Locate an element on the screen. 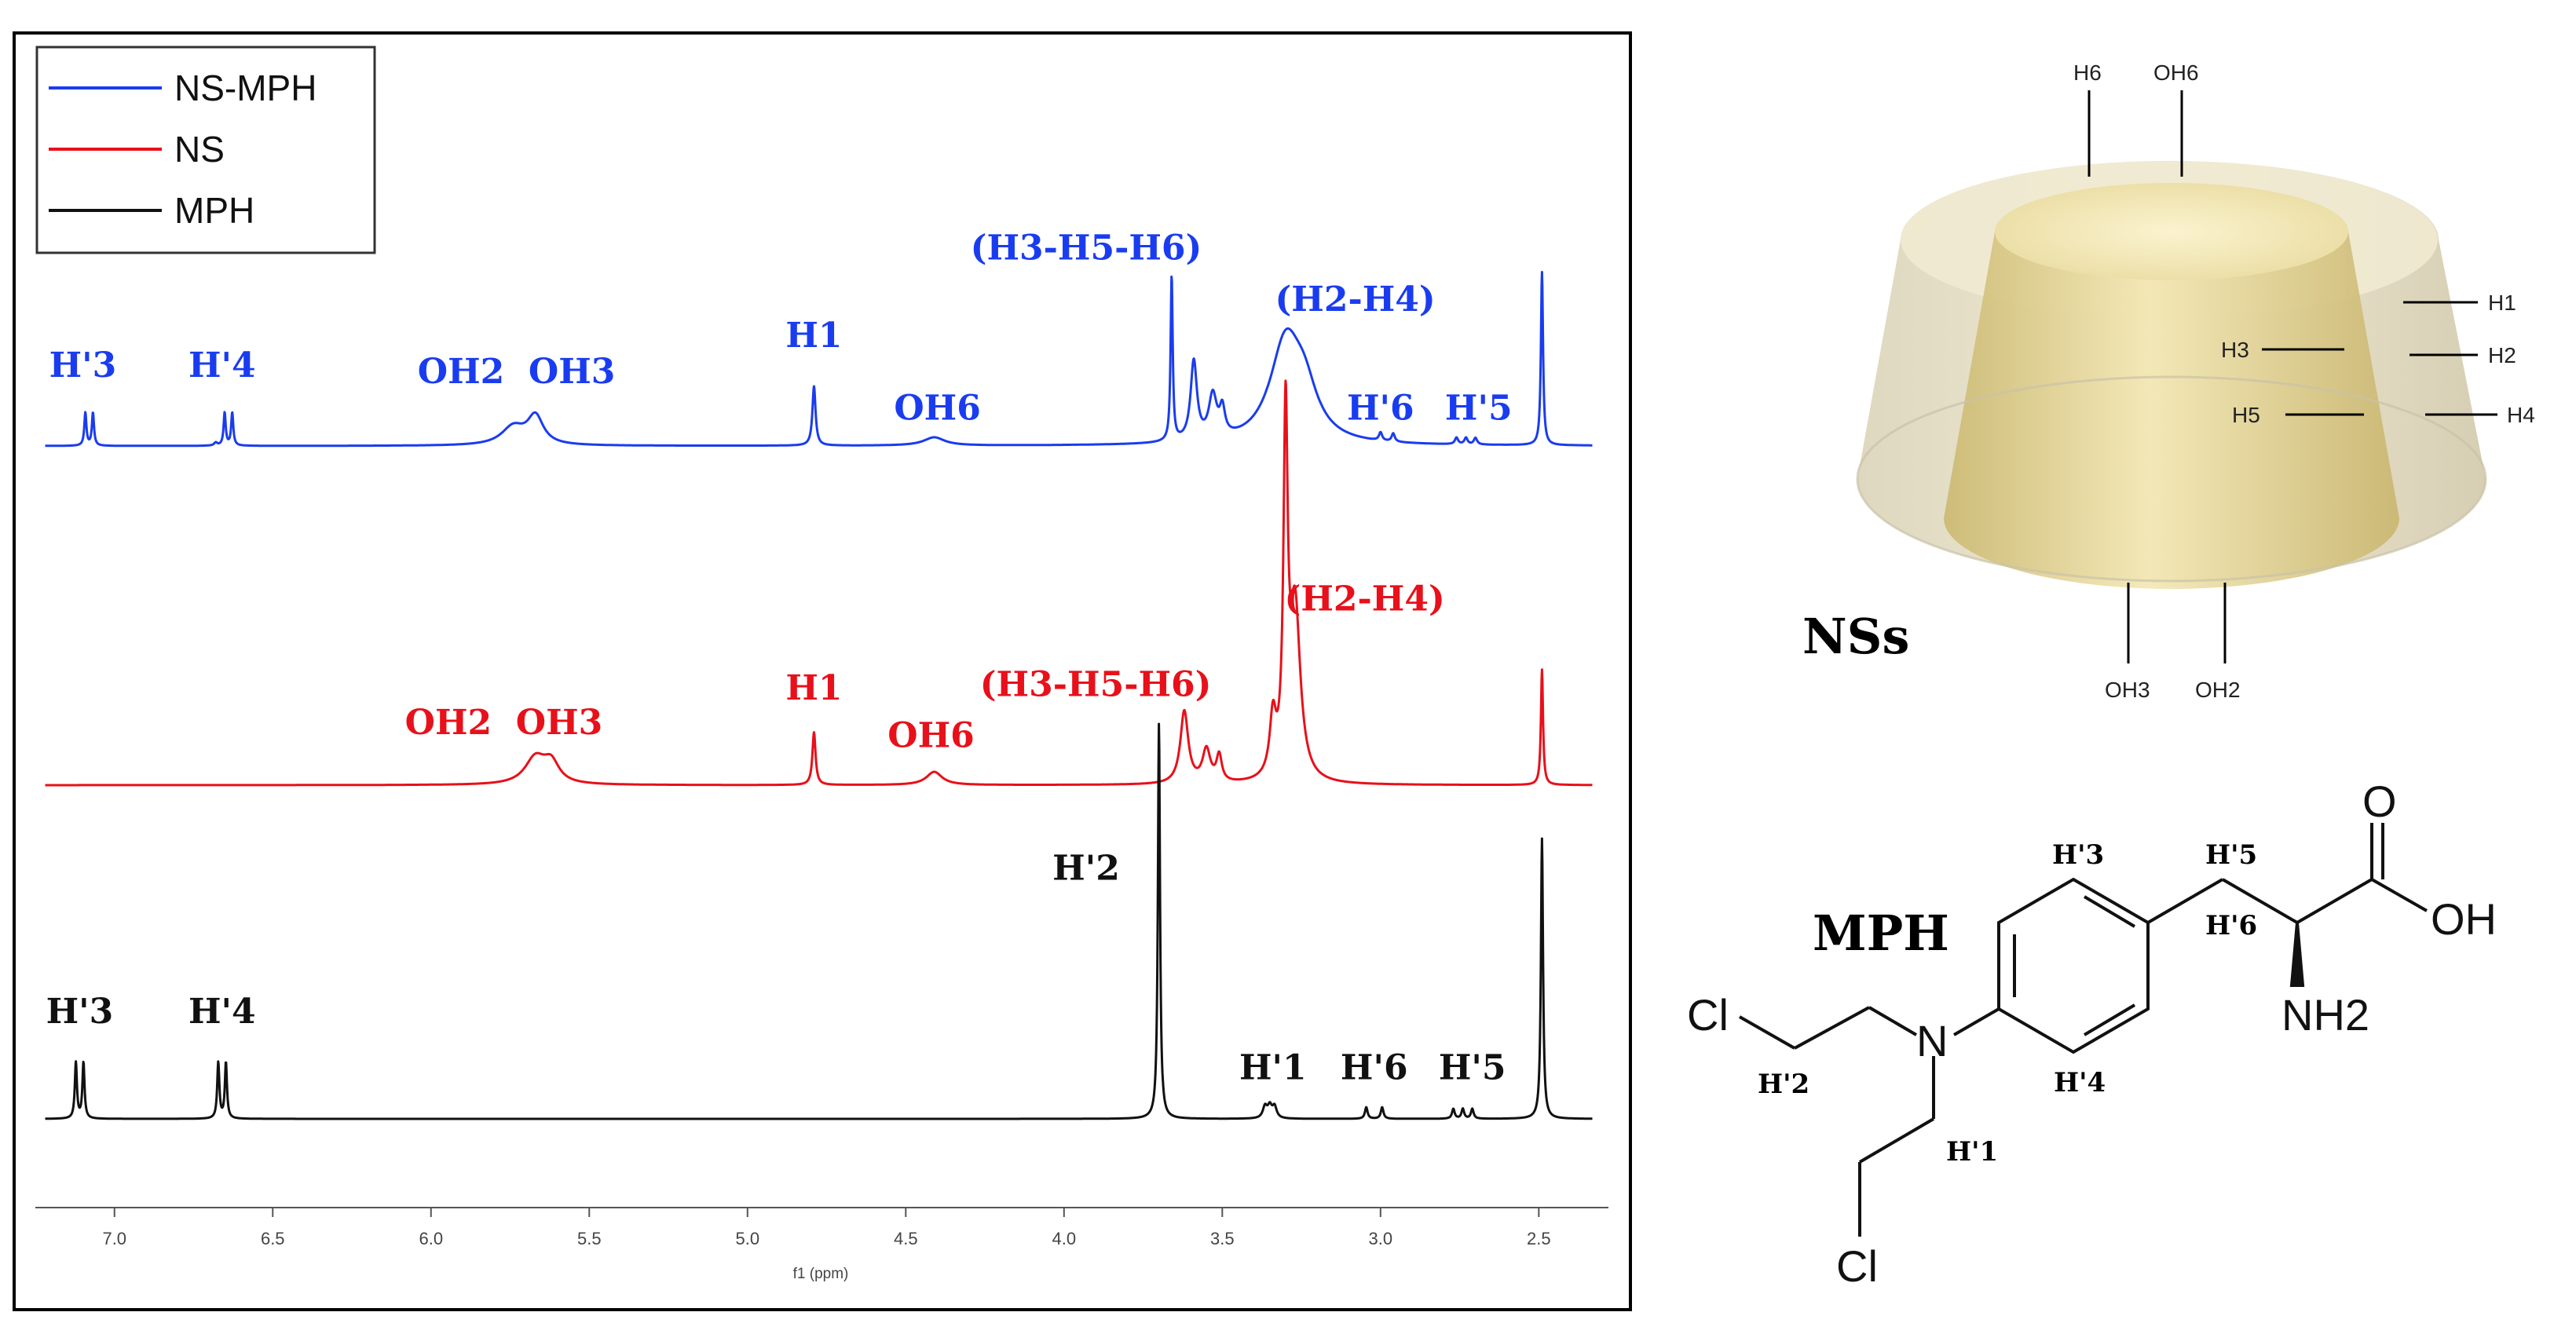 Image resolution: width=2576 pixels, height=1334 pixels. ns-label: NSs is located at coordinates (1856, 637).